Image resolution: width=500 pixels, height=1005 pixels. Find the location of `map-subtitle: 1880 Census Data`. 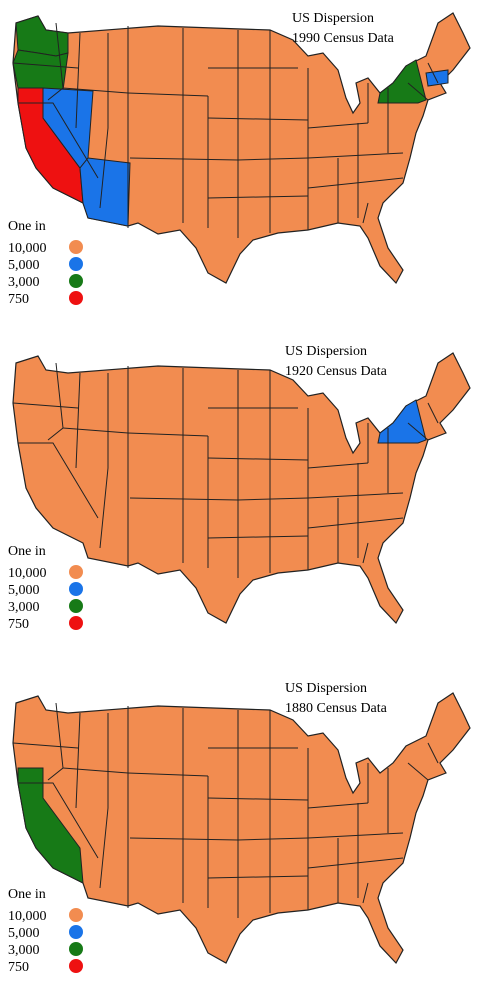

map-subtitle: 1880 Census Data is located at coordinates (336, 708).